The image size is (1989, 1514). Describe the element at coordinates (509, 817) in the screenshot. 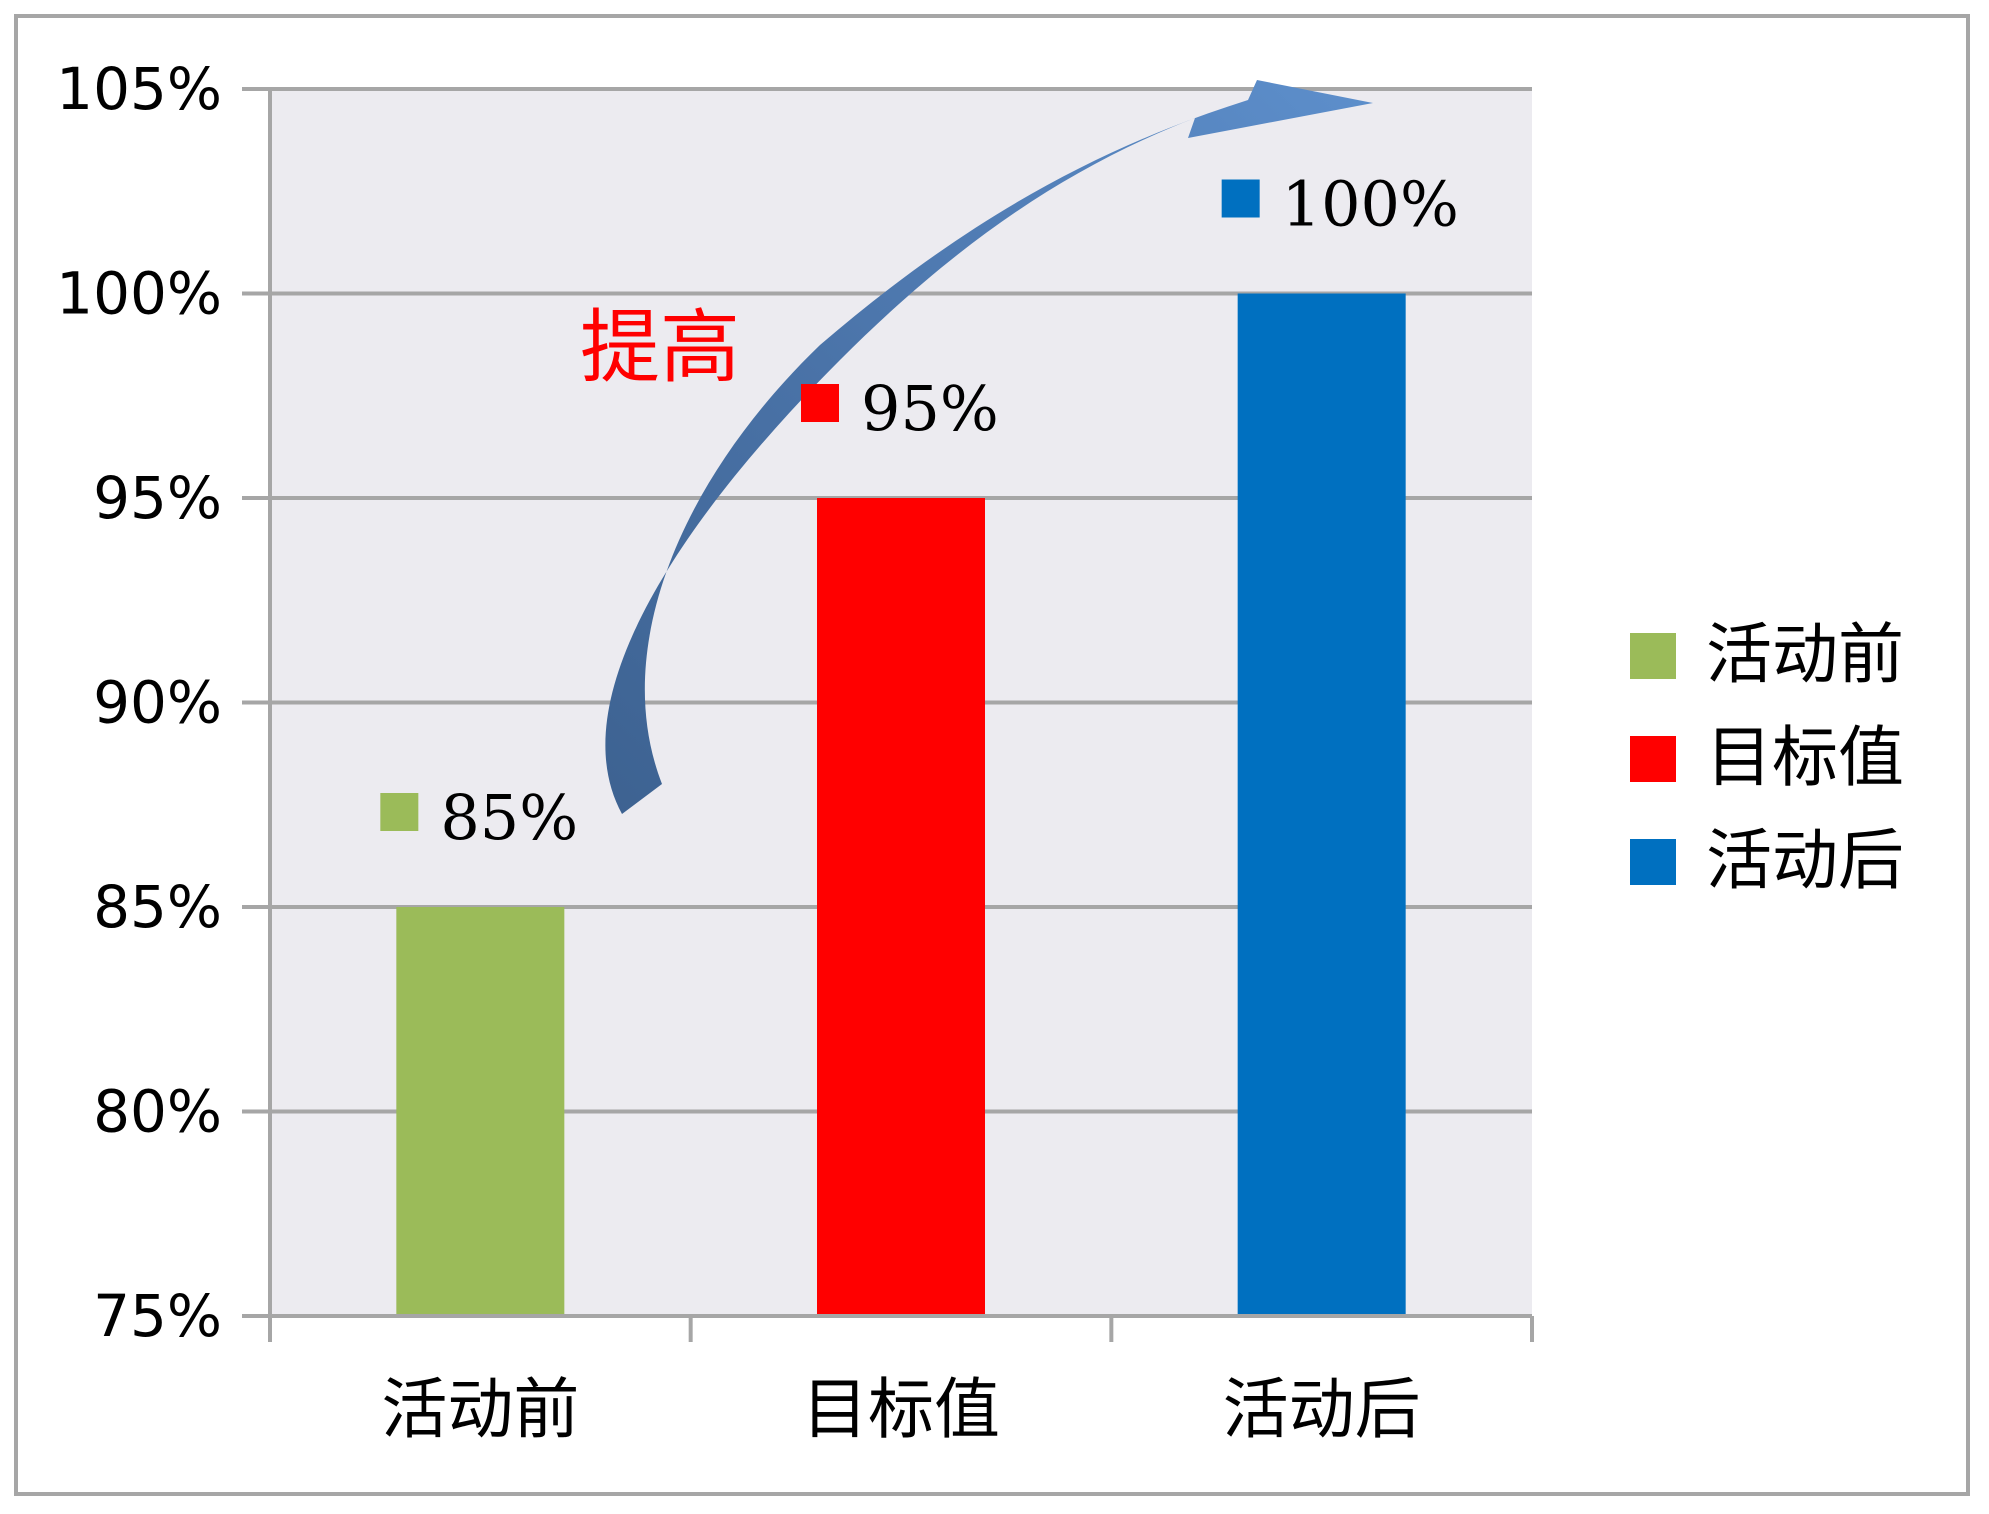

I see `data-label: 85%` at that location.